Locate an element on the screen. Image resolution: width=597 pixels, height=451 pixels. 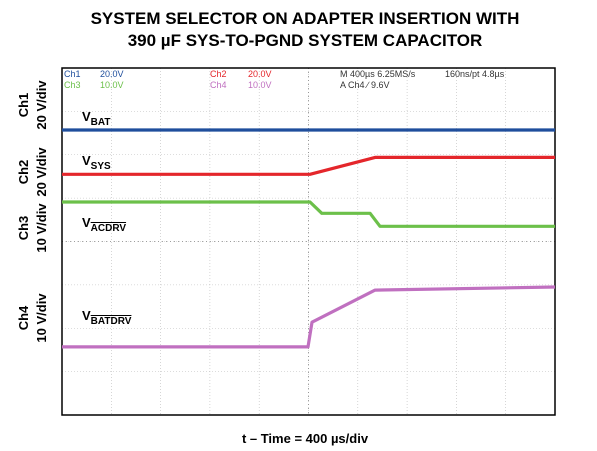
scope-header-text: Ch4 is located at coordinates (218, 85).